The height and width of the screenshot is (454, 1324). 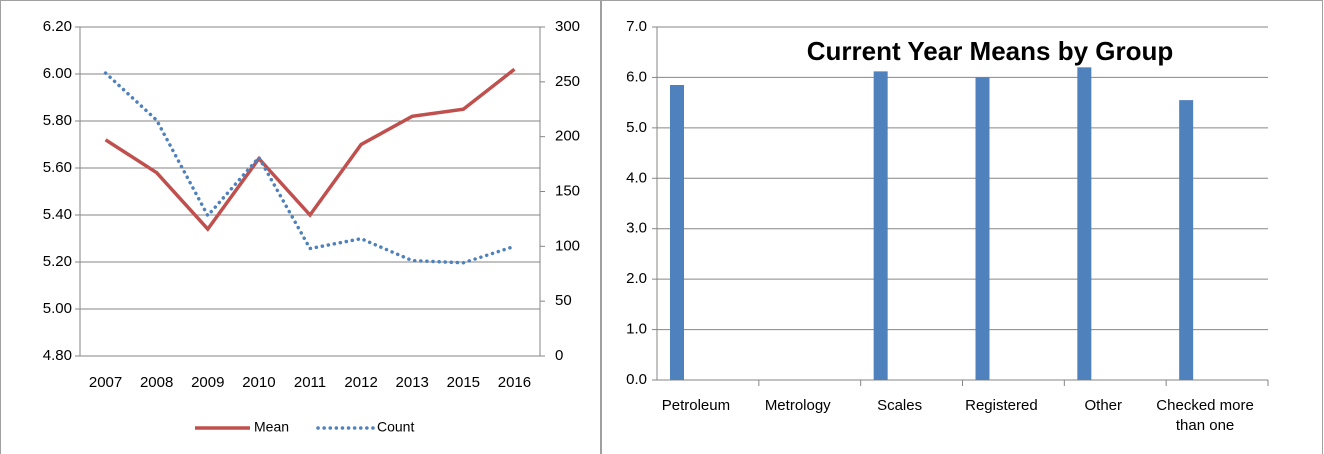 I want to click on x-tick-label: 2013, so click(x=412, y=382).